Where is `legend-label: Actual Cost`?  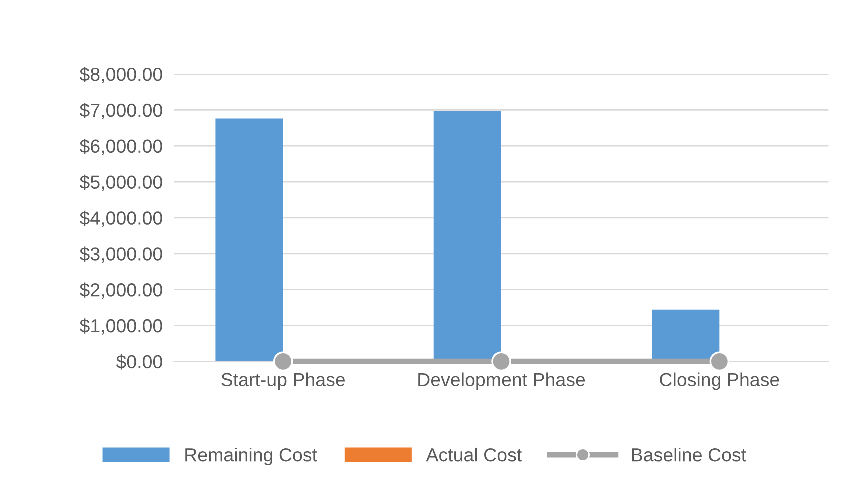
legend-label: Actual Cost is located at coordinates (474, 455).